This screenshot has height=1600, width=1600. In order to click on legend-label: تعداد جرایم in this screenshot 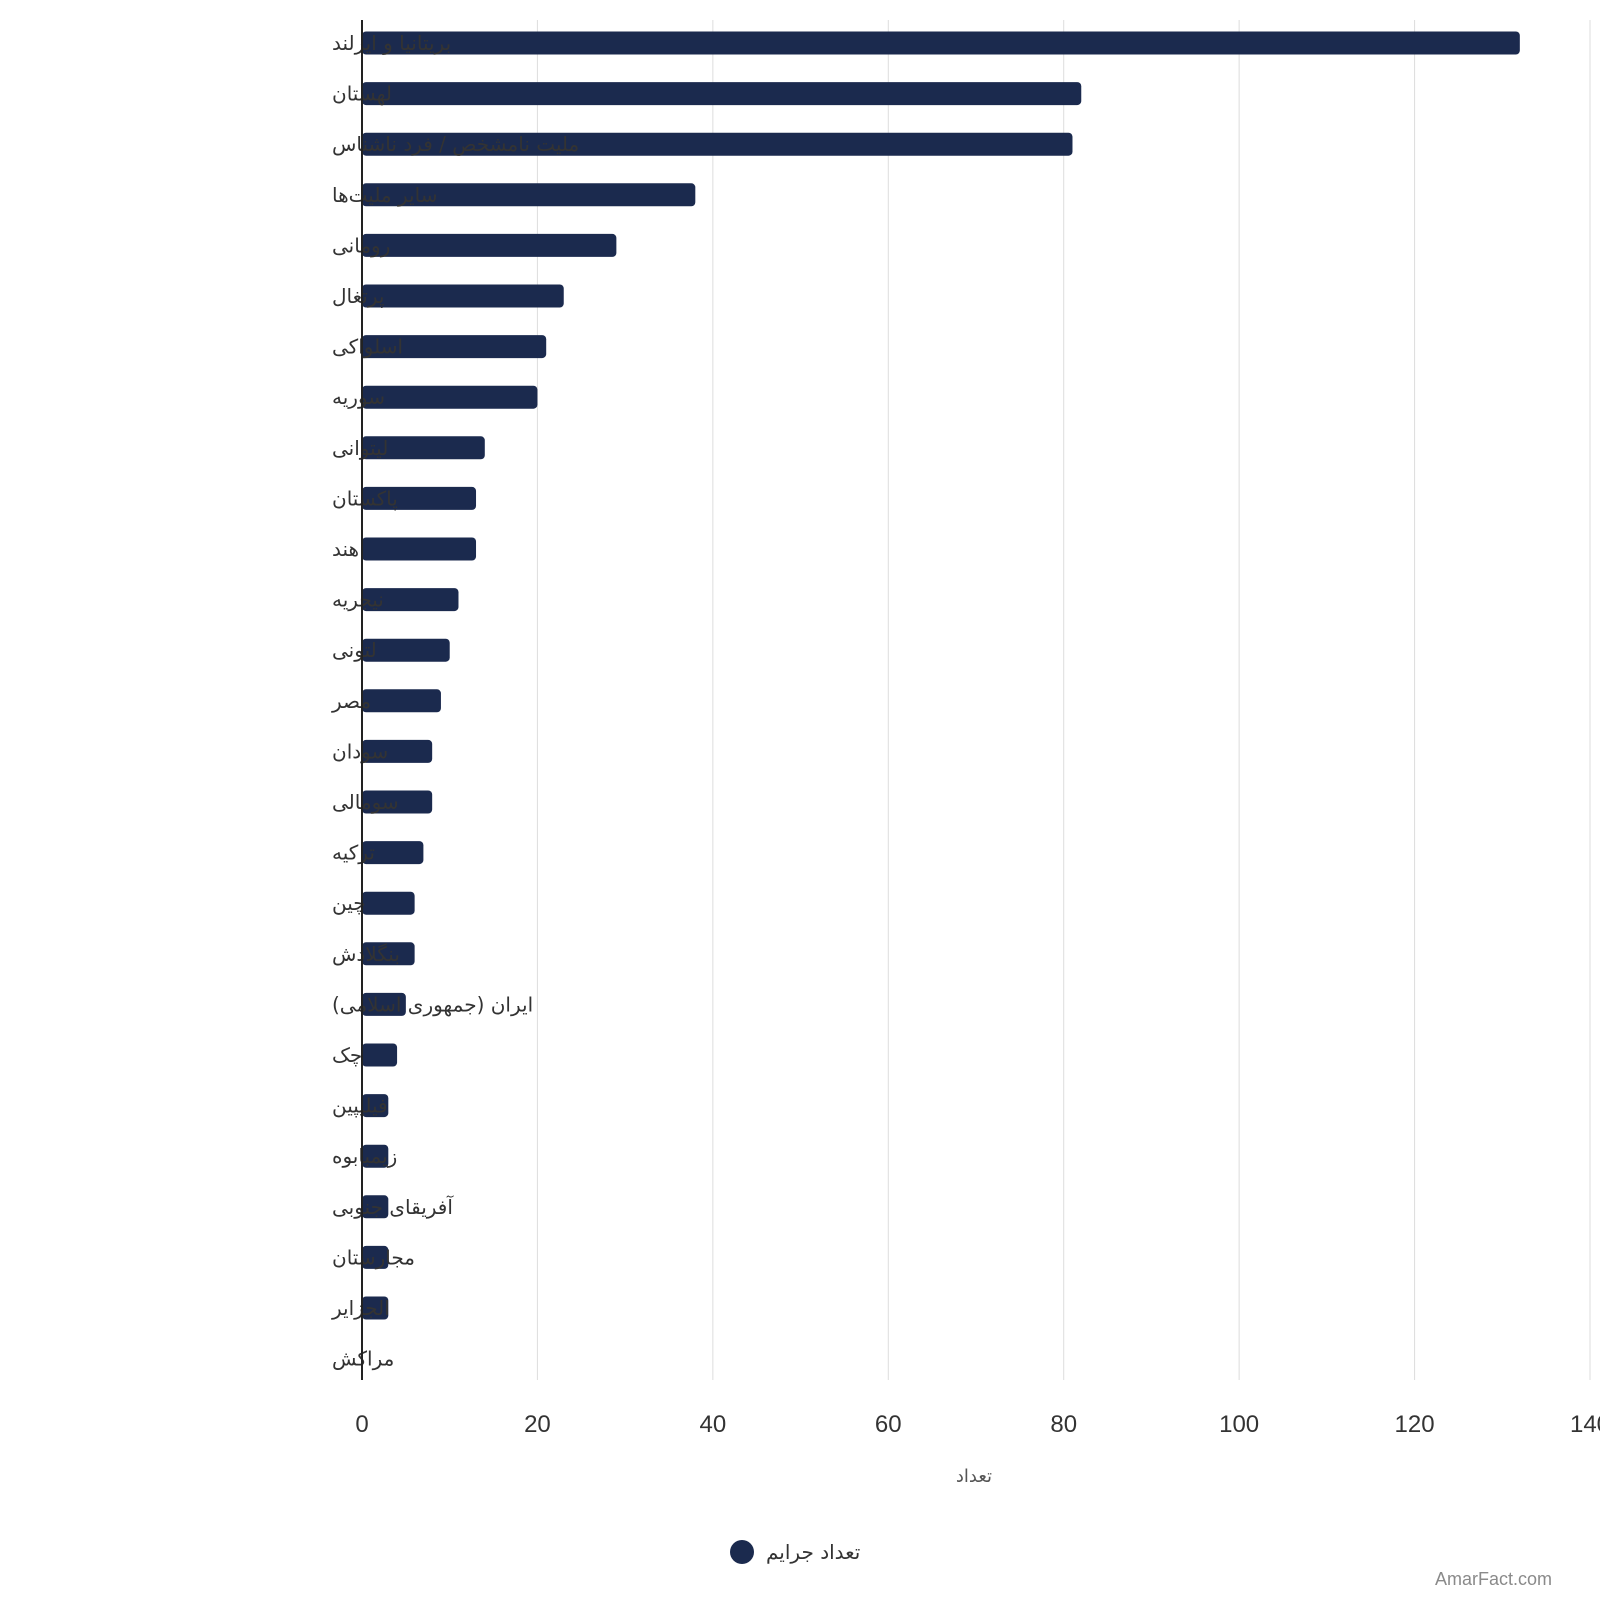, I will do `click(813, 1552)`.